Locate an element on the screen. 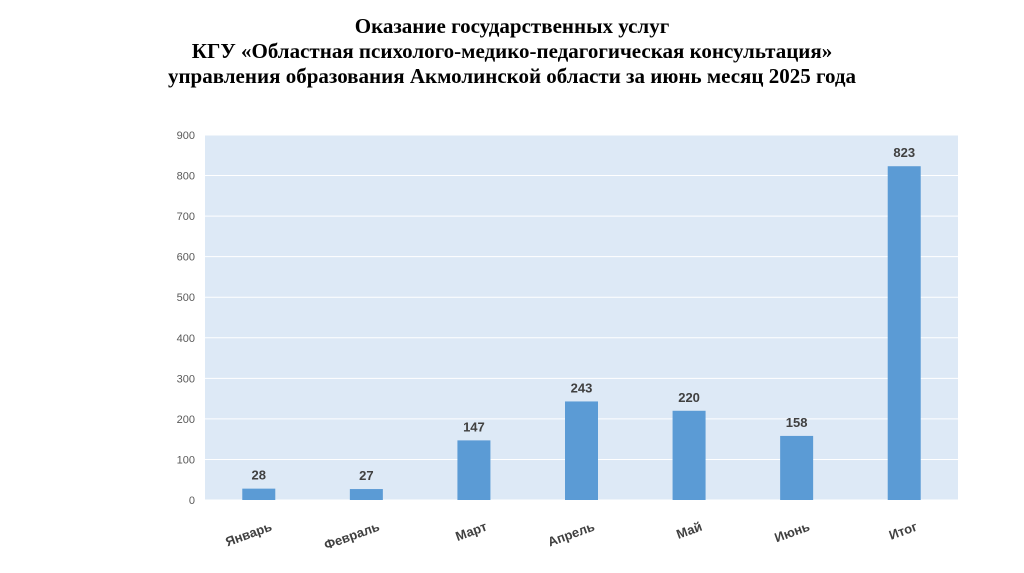 The image size is (1024, 573). y-tick-label-500: 500 is located at coordinates (186, 298).